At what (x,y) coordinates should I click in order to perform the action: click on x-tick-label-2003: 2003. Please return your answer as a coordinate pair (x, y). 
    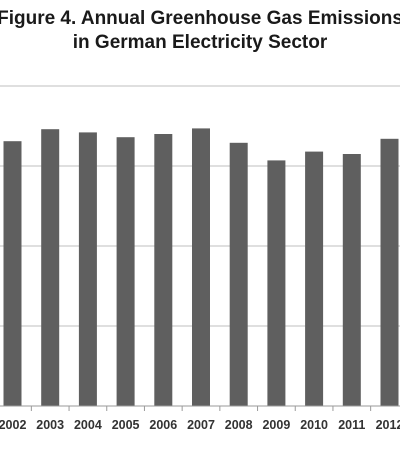
    Looking at the image, I should click on (50, 425).